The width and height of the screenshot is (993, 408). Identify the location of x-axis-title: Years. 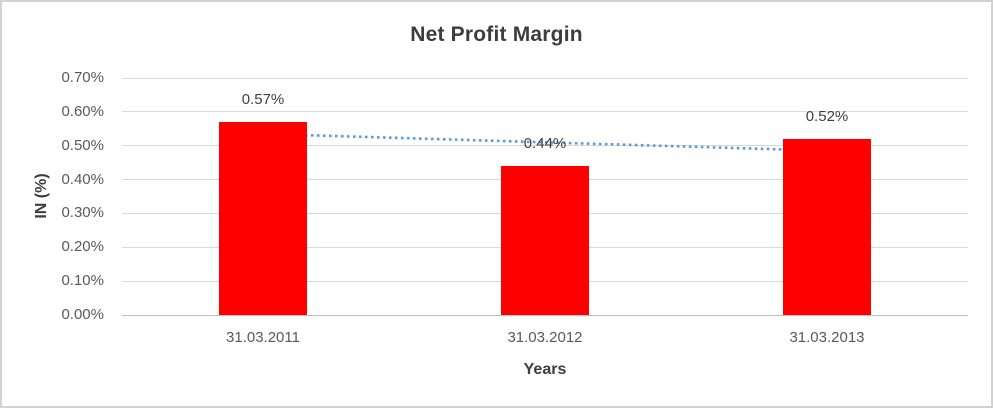
(545, 369).